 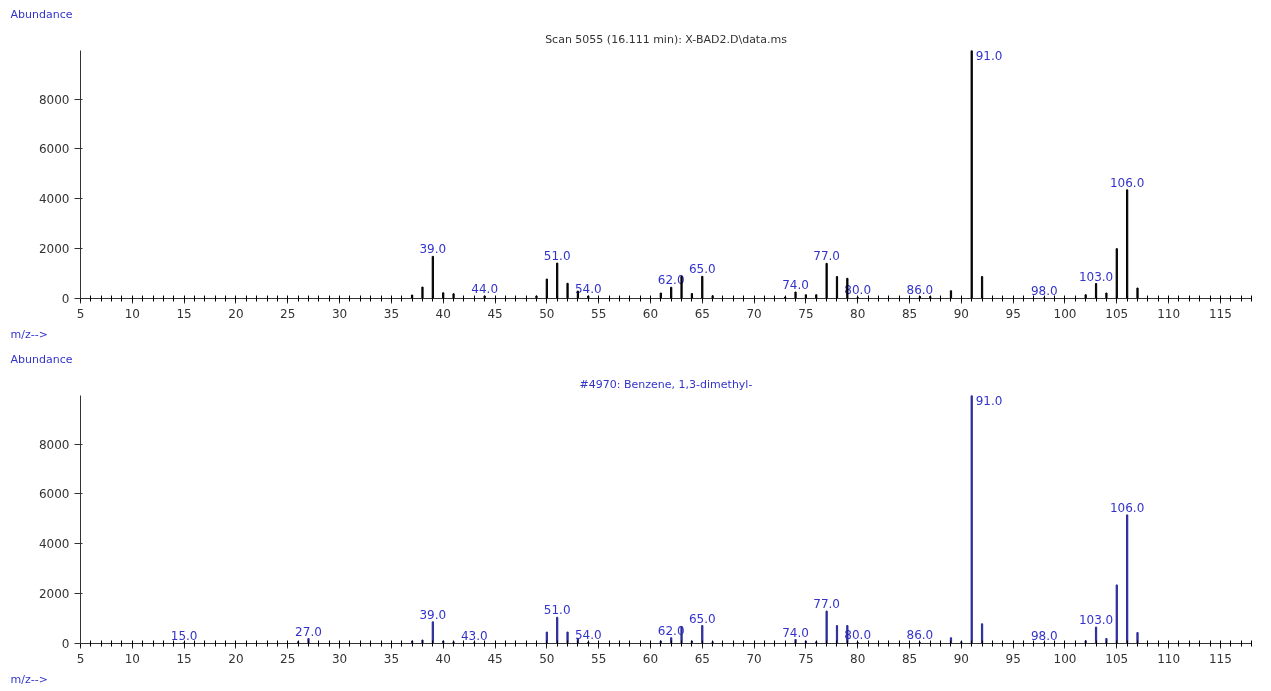 I want to click on annotation: 43.0, so click(x=474, y=635).